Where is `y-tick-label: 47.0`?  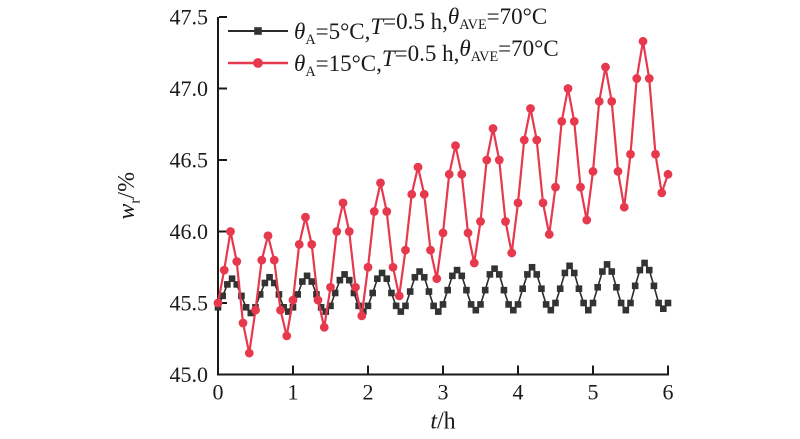
y-tick-label: 47.0 is located at coordinates (189, 88).